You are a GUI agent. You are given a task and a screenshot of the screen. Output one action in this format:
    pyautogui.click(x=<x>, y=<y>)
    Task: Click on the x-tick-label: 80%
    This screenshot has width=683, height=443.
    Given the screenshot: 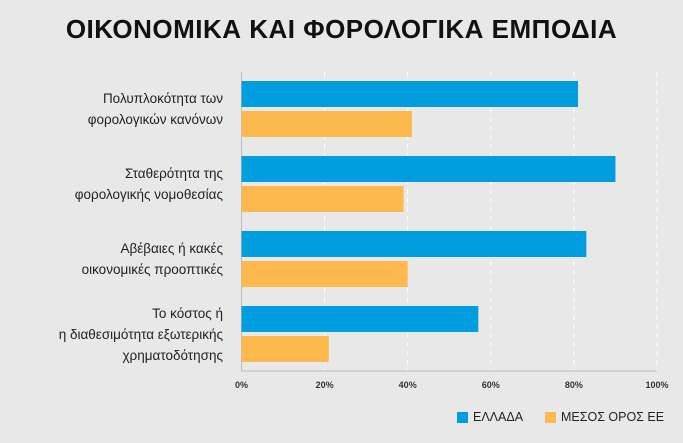 What is the action you would take?
    pyautogui.click(x=573, y=385)
    